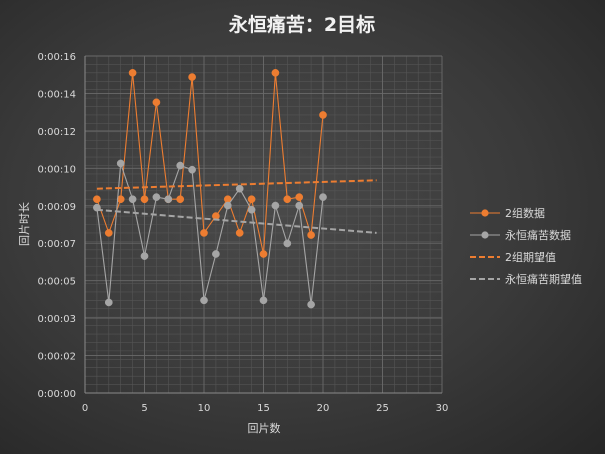 Image resolution: width=605 pixels, height=454 pixels. Describe the element at coordinates (525, 213) in the screenshot. I see `legend-label: 2组数据` at that location.